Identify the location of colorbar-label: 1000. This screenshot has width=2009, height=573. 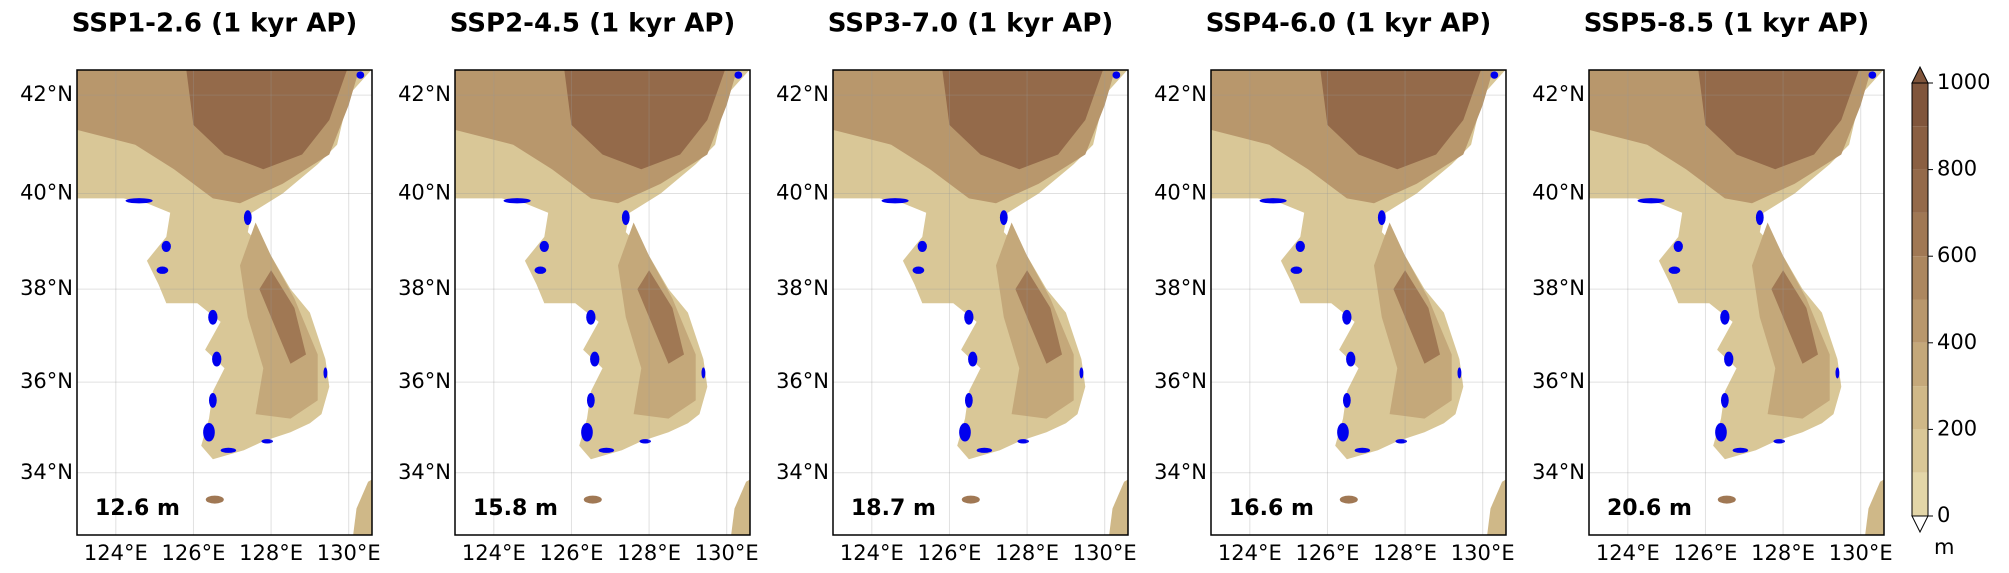
(1963, 82).